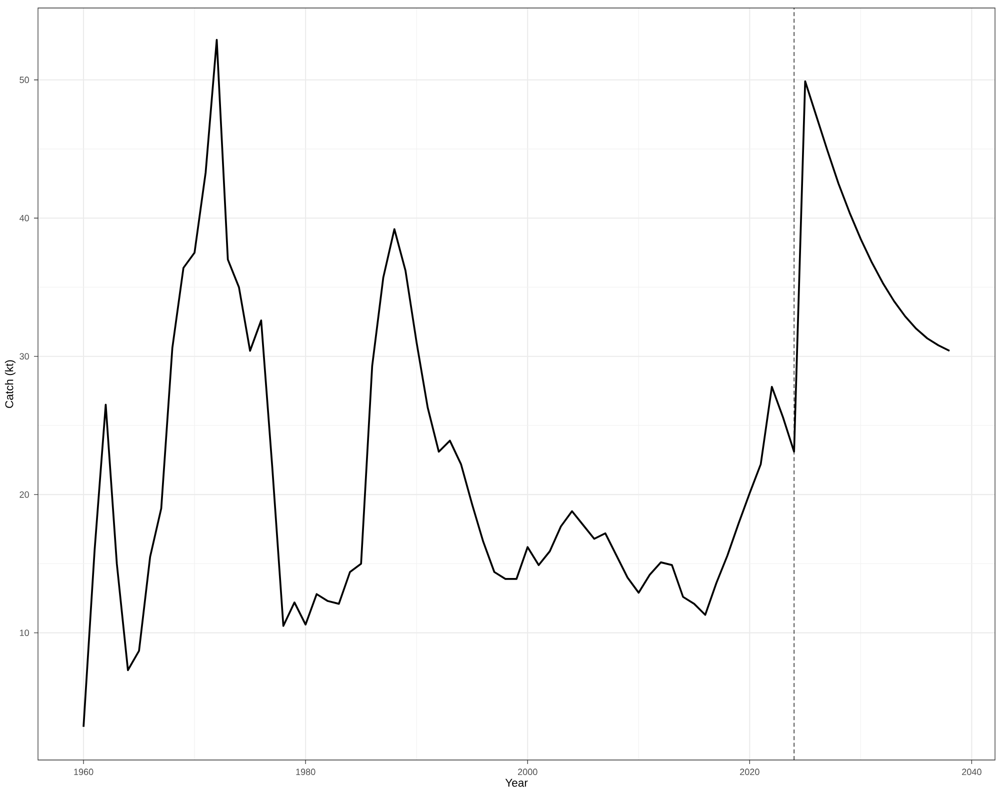 This screenshot has width=1000, height=800. I want to click on y-tick-label: 50, so click(24, 80).